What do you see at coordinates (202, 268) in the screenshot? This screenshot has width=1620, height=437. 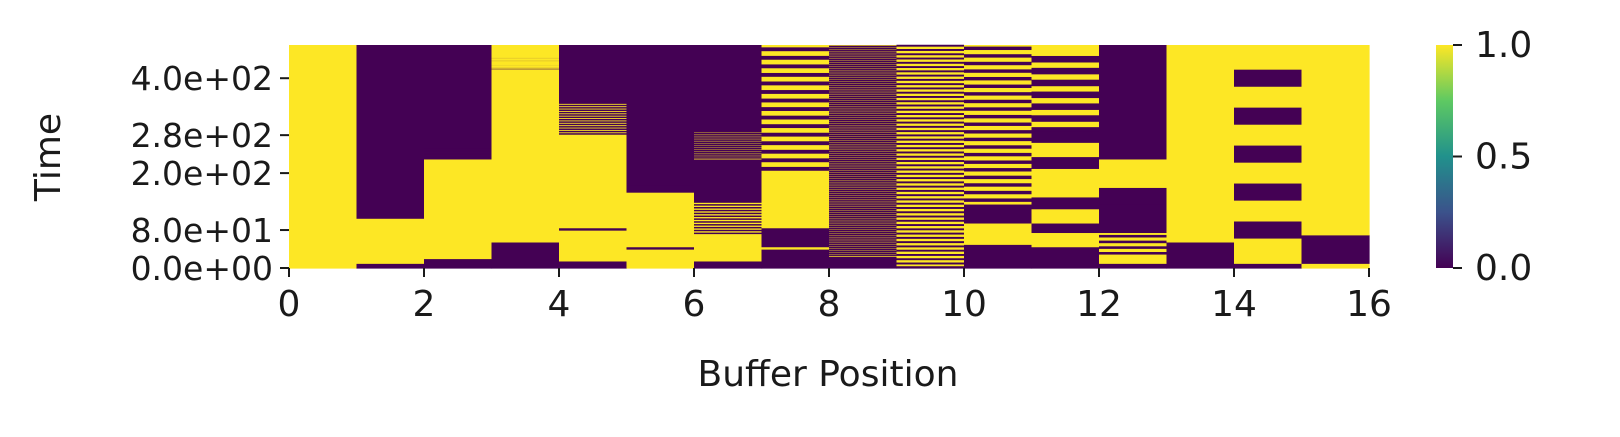 I see `y-tick-label: 0.0e+00` at bounding box center [202, 268].